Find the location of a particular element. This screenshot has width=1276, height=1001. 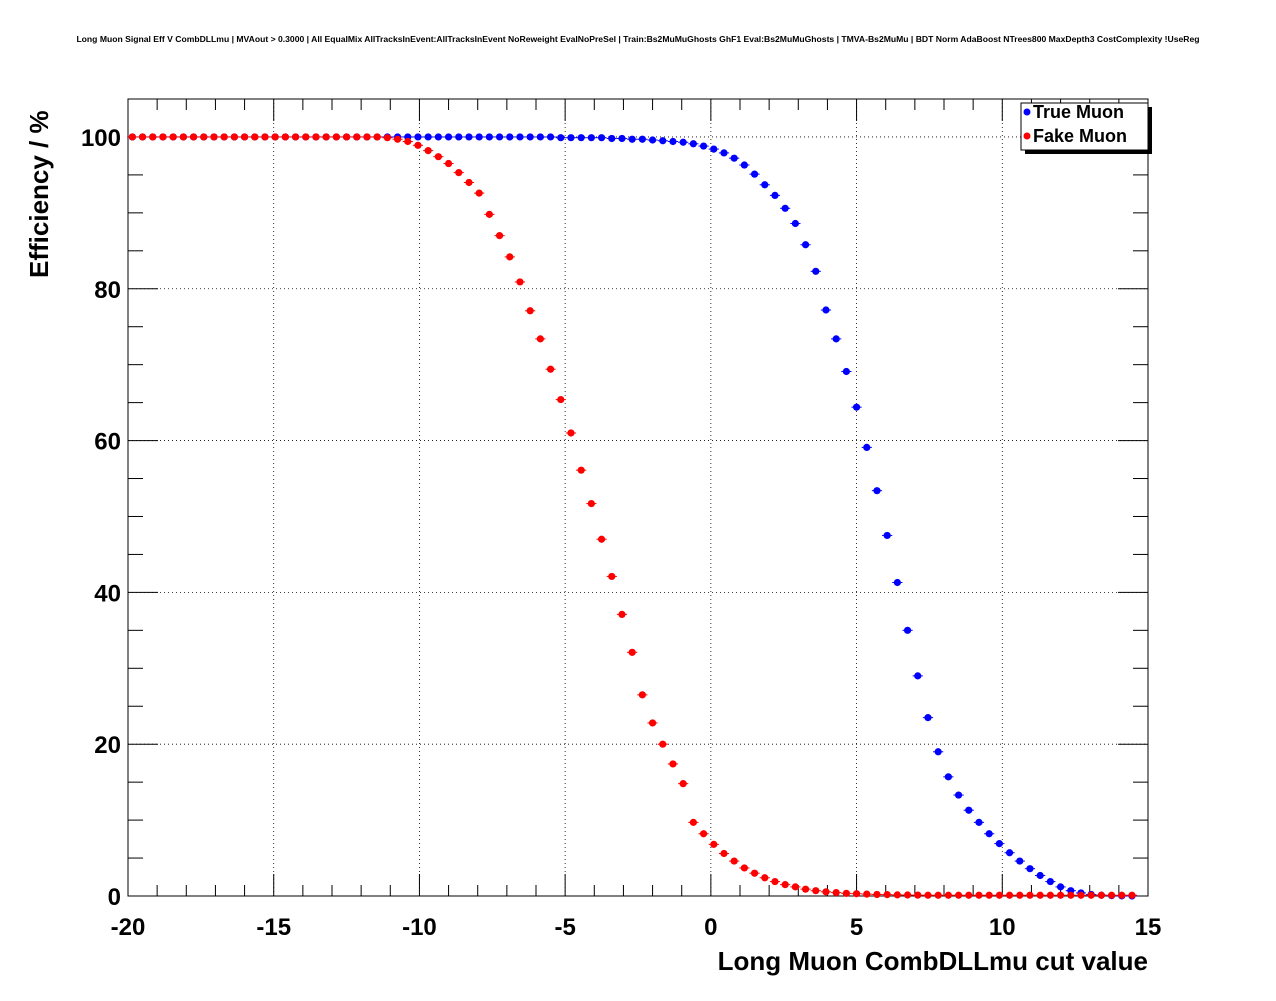

y-tick-labels: 0 20 40 60 80 100 is located at coordinates (101, 518).